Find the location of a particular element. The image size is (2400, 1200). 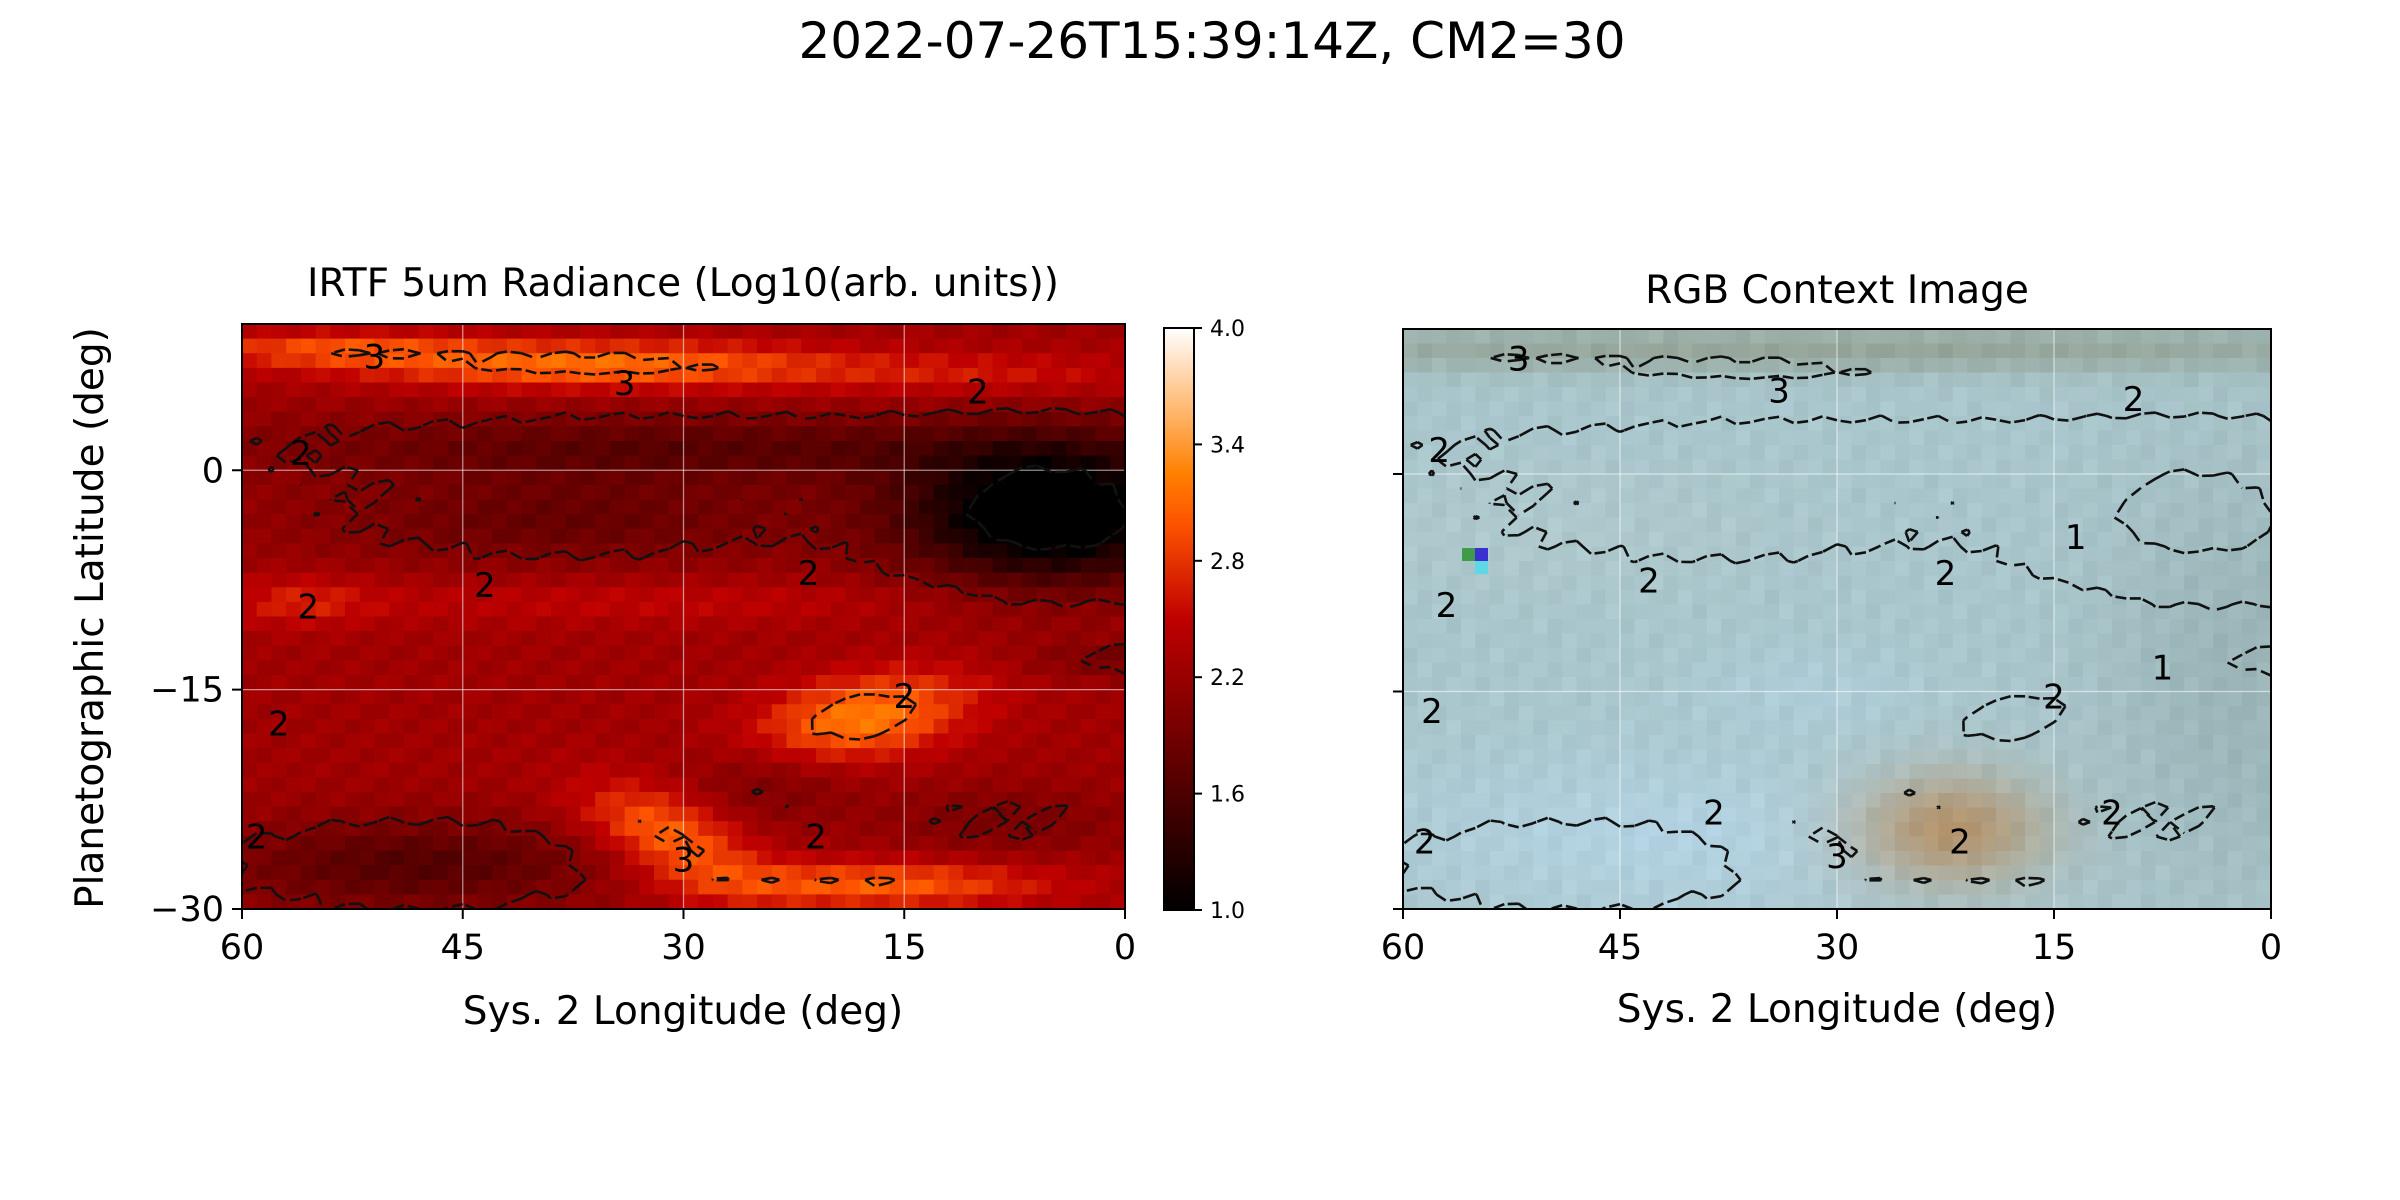

marker-blue is located at coordinates (1481, 554).